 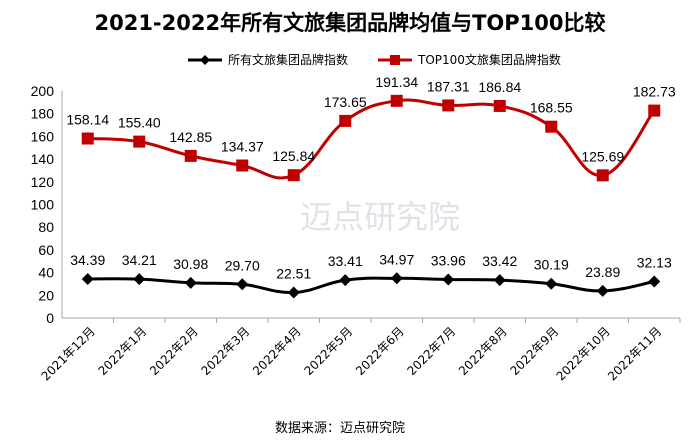 I want to click on data-label: 32.13, so click(x=654, y=263).